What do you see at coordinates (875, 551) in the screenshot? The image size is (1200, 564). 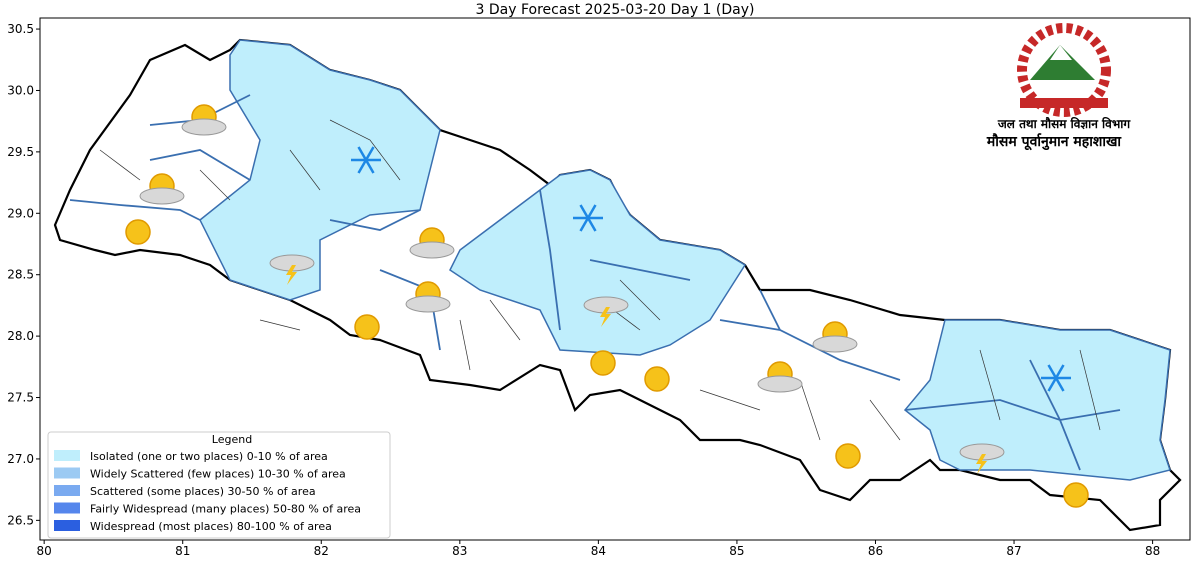 I see `x-tick-label: 86` at bounding box center [875, 551].